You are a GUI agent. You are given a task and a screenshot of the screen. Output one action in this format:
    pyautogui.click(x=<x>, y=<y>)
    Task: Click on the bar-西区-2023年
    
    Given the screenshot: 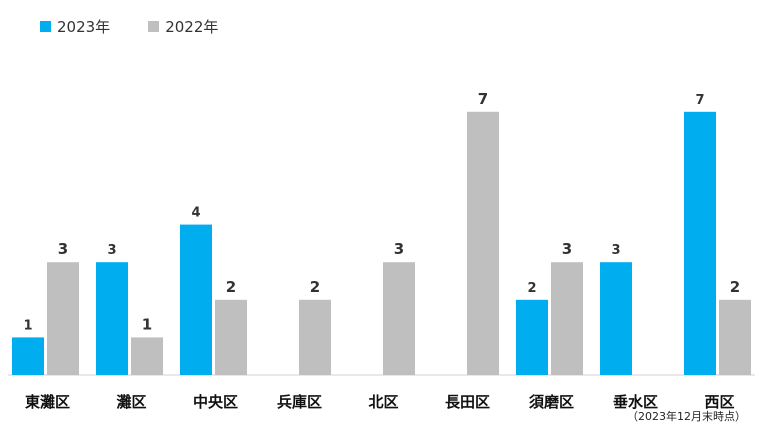 What is the action you would take?
    pyautogui.click(x=700, y=243)
    